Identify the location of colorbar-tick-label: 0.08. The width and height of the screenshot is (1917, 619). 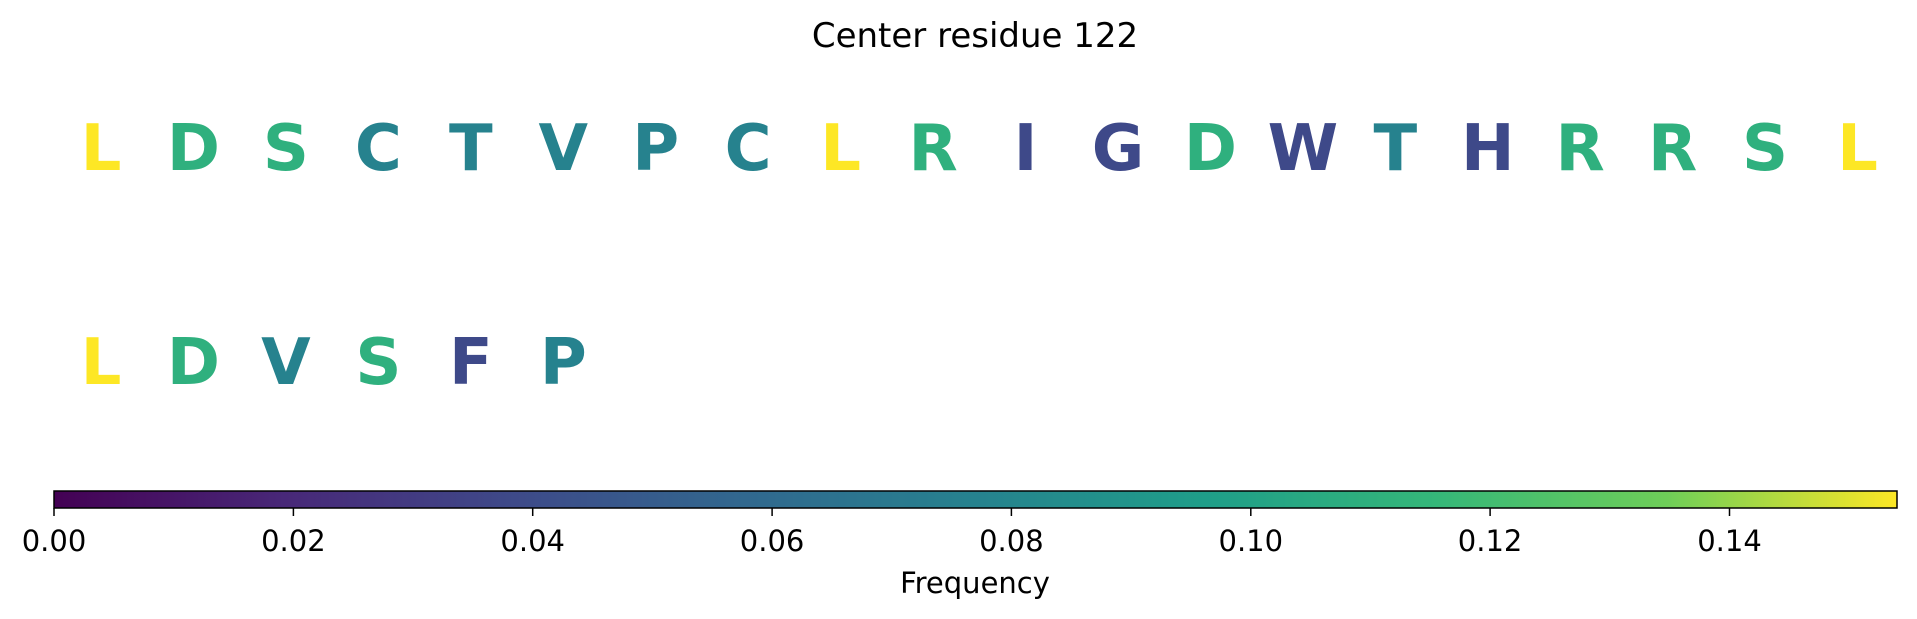
(1011, 541).